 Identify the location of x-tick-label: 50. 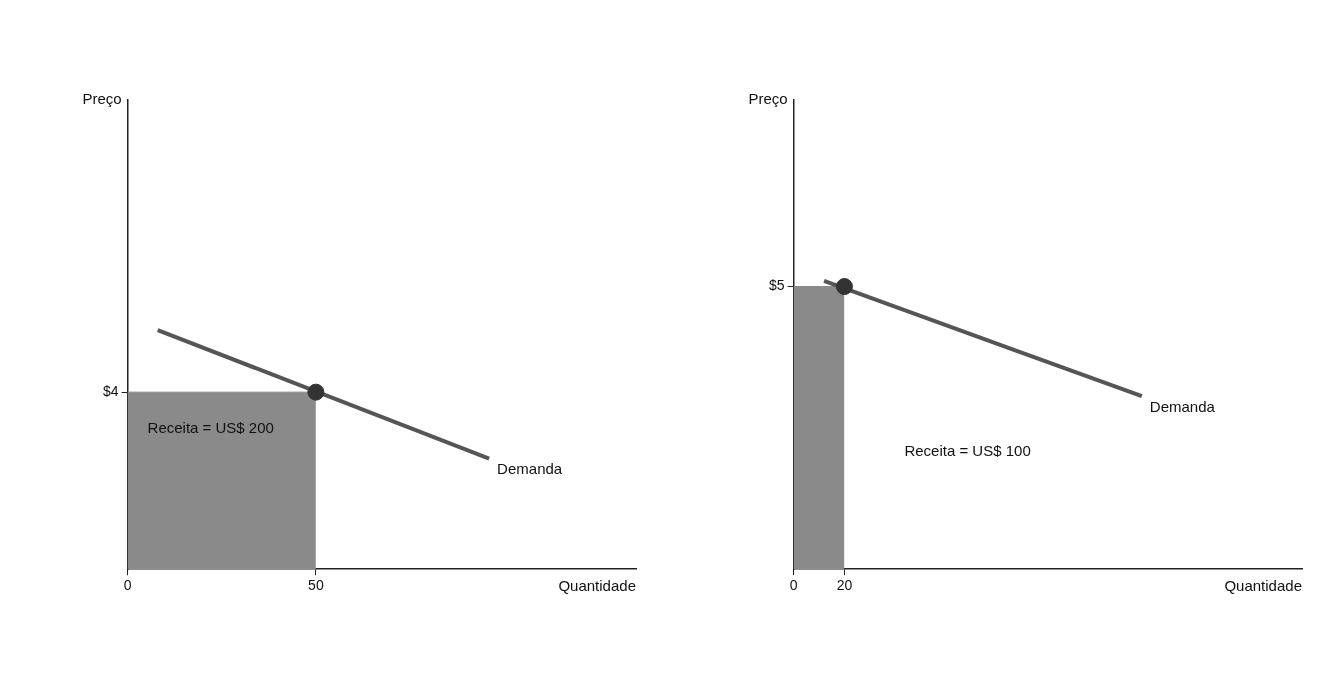
(316, 585).